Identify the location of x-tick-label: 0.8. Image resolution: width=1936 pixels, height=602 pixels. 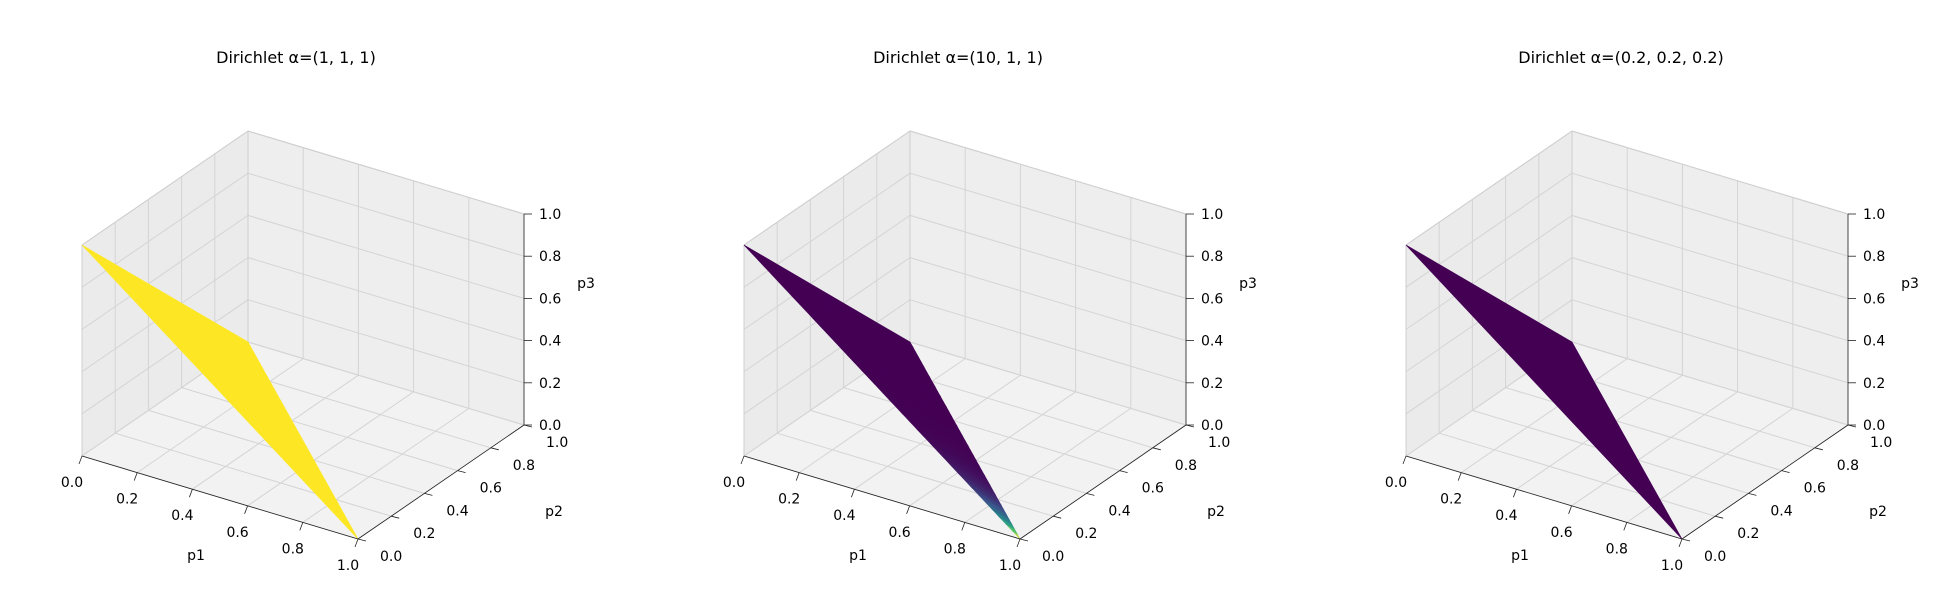
(955, 549).